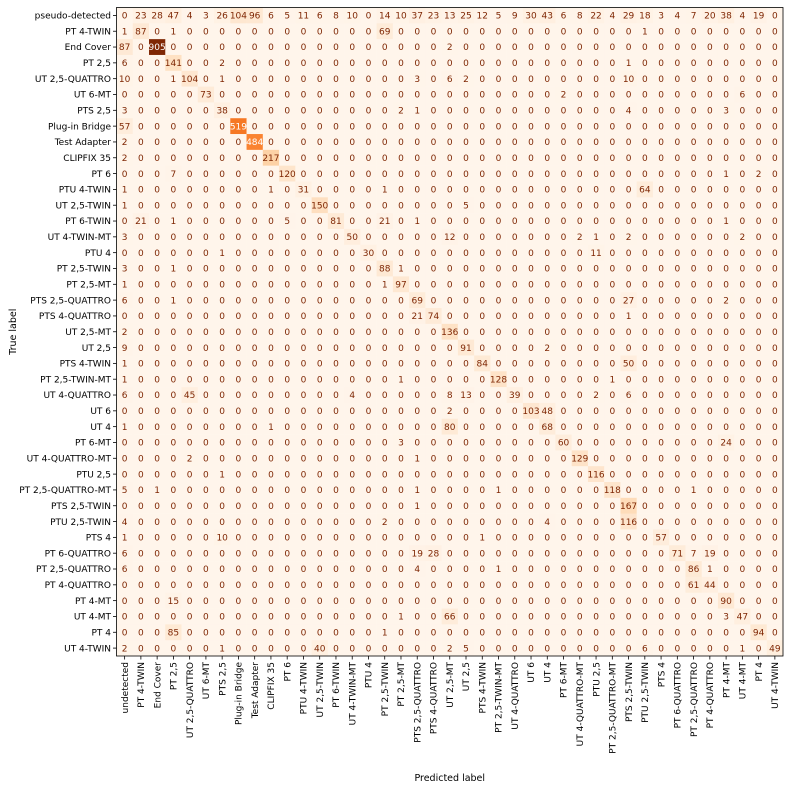 This screenshot has height=793, width=793. What do you see at coordinates (694, 554) in the screenshot?
I see `cell-value-label: 7` at bounding box center [694, 554].